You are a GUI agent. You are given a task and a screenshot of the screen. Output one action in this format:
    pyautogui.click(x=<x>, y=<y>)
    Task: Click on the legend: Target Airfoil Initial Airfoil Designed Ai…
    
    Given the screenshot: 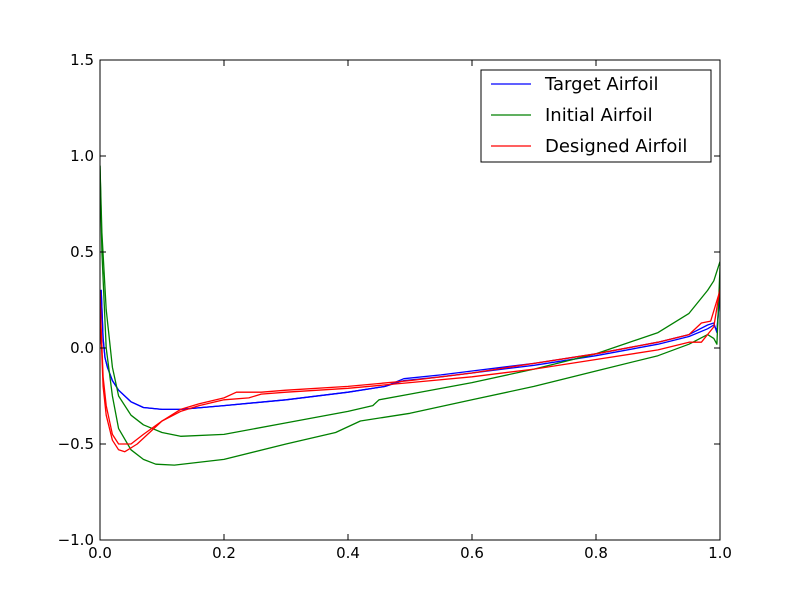 What is the action you would take?
    pyautogui.click(x=596, y=116)
    